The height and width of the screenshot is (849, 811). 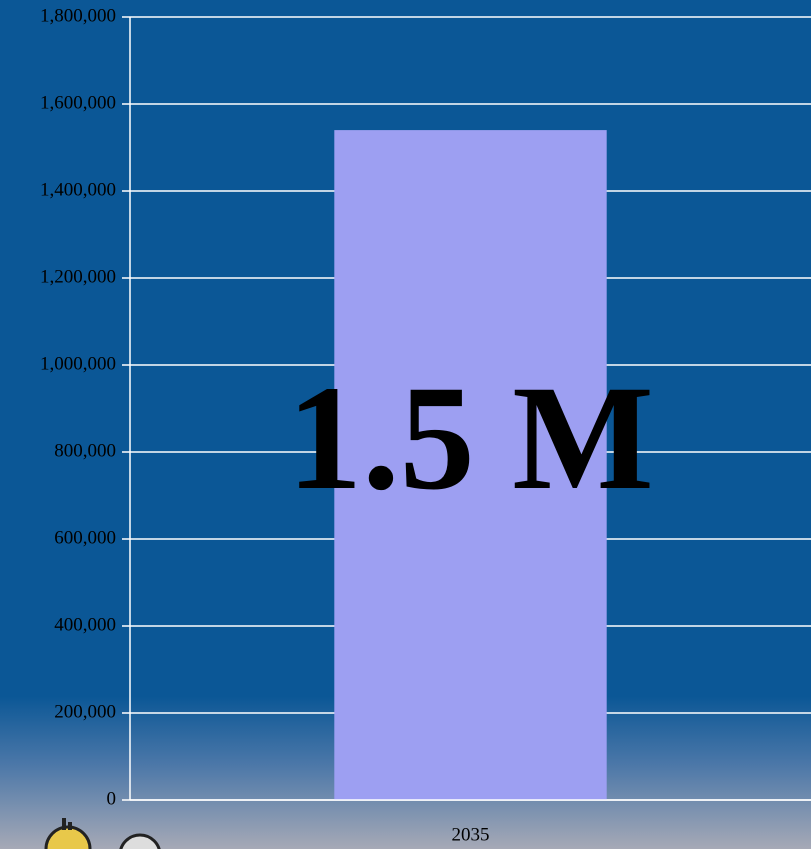 I want to click on y-tick-label: 0, so click(x=112, y=798).